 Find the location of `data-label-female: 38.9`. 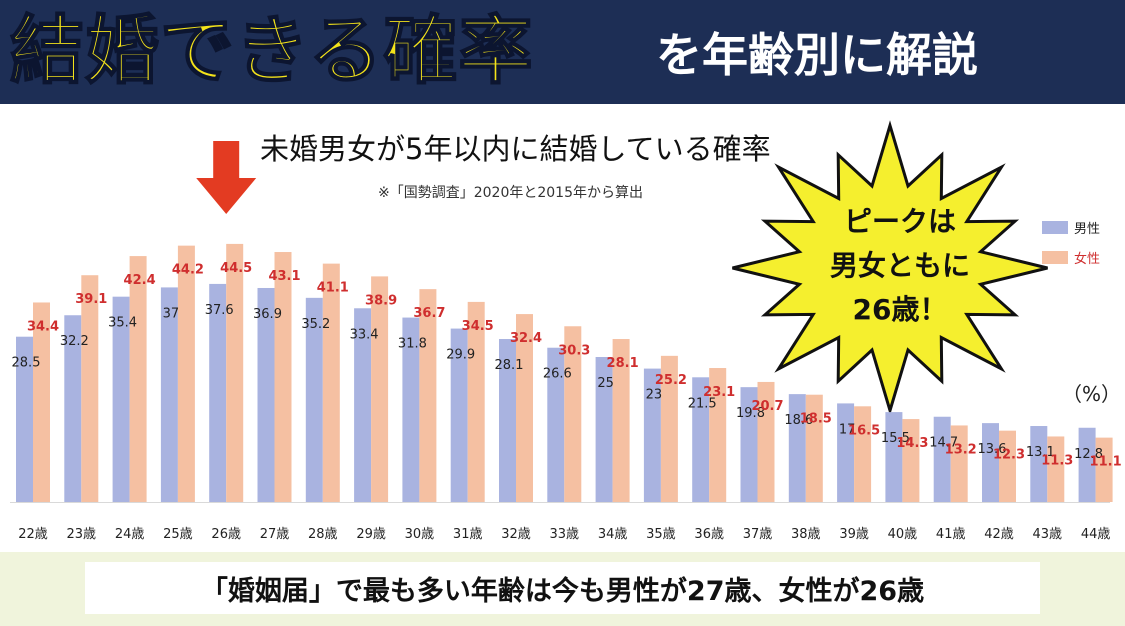

data-label-female: 38.9 is located at coordinates (381, 300).